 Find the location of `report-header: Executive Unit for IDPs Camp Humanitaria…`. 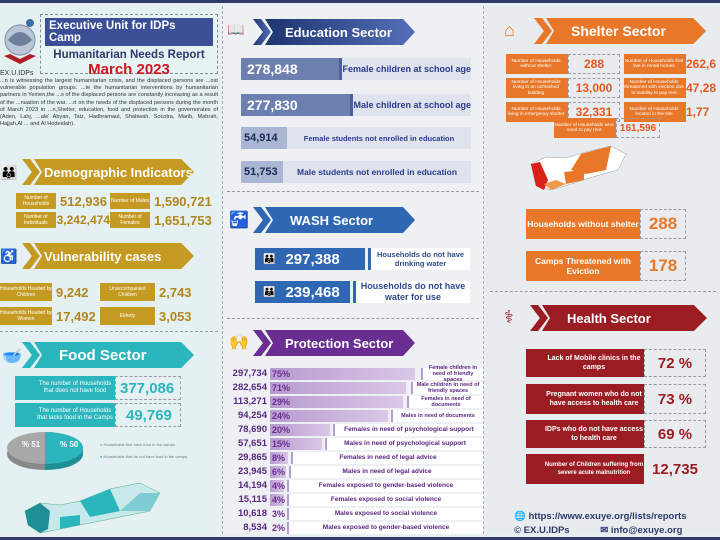

report-header: Executive Unit for IDPs Camp Humanitaria… is located at coordinates (129, 46).